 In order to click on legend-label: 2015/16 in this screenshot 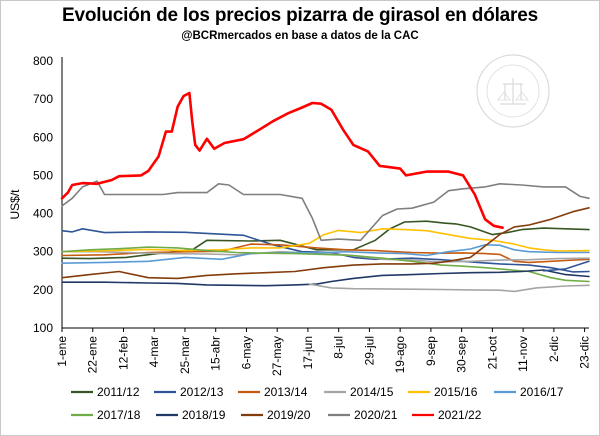, I will do `click(456, 392)`.